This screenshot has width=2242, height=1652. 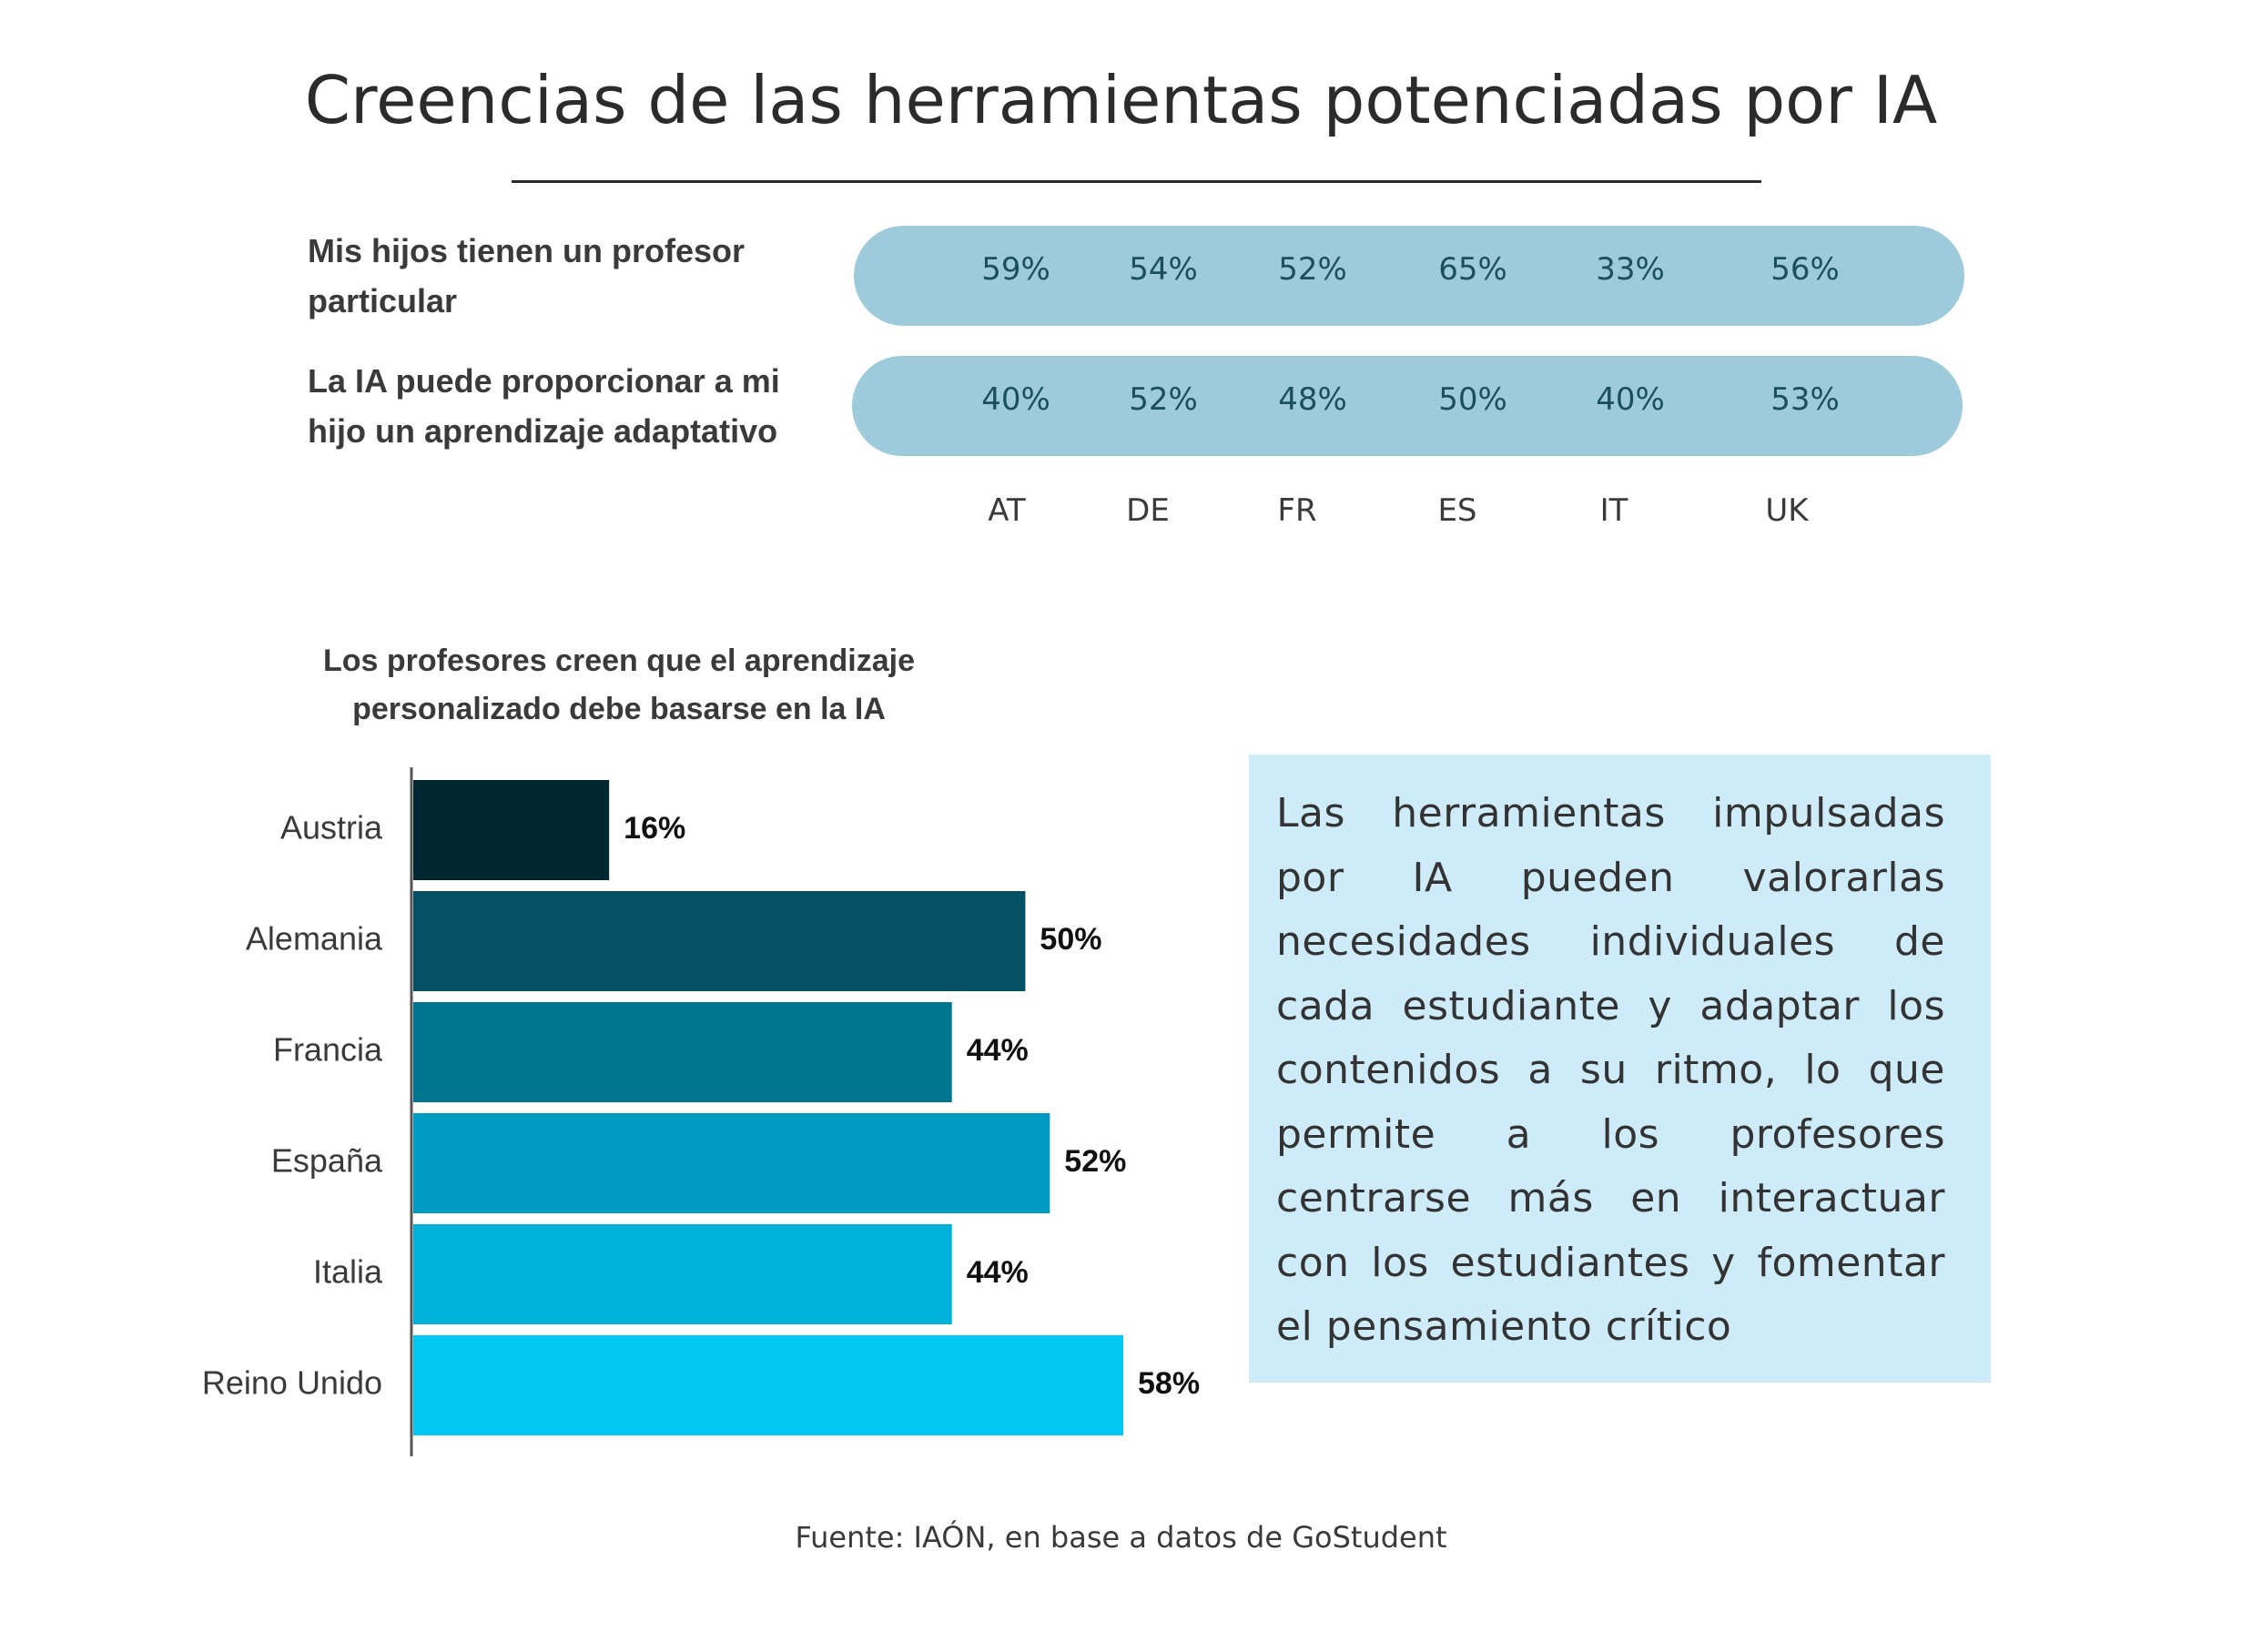 I want to click on bar-francia, so click(x=682, y=1052).